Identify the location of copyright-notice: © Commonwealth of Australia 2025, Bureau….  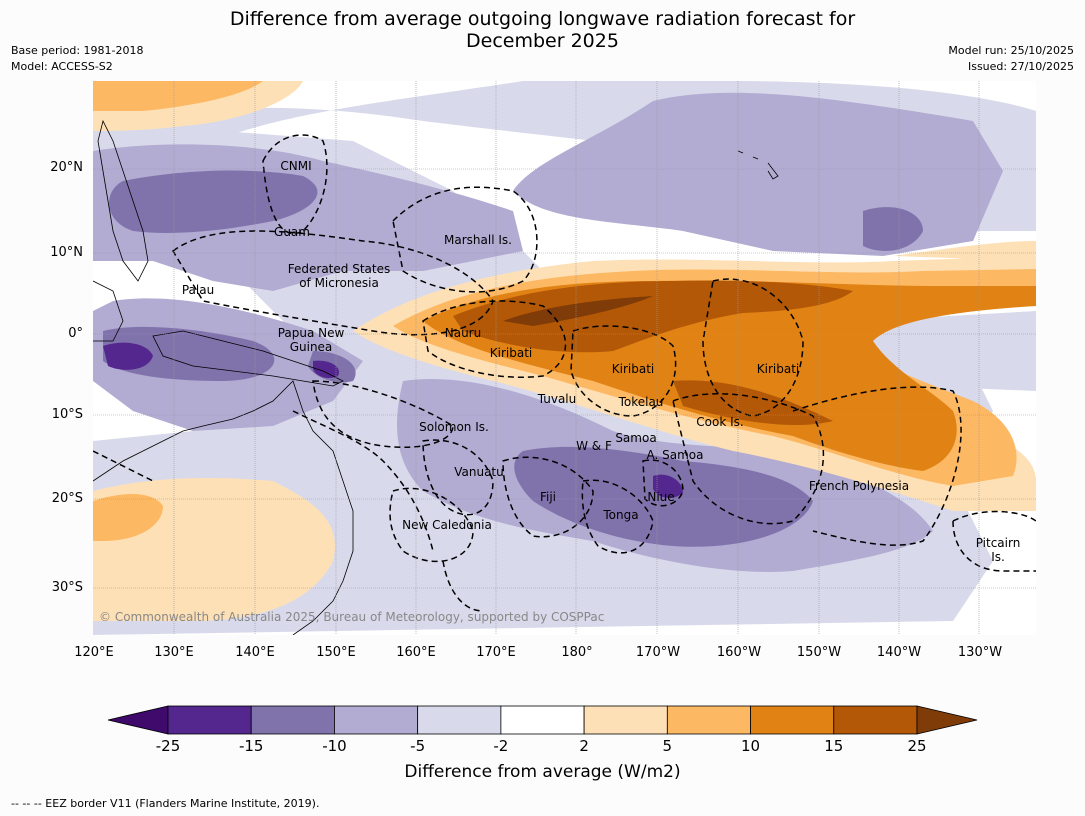
(351, 617).